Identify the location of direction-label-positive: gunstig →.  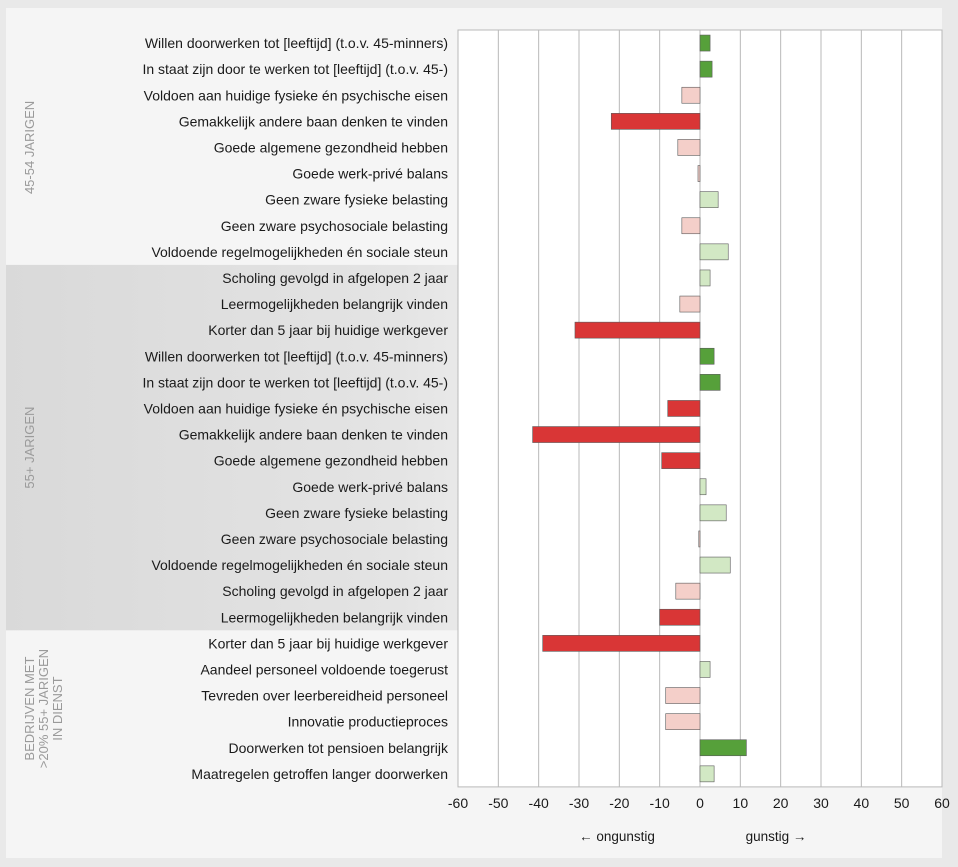
(776, 836).